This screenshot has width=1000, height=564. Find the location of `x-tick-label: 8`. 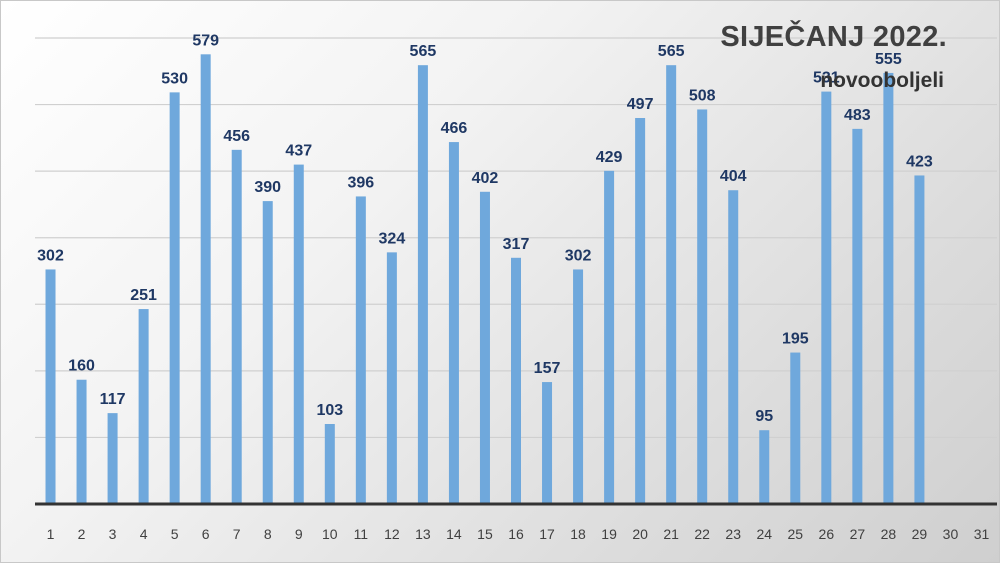

x-tick-label: 8 is located at coordinates (268, 534).